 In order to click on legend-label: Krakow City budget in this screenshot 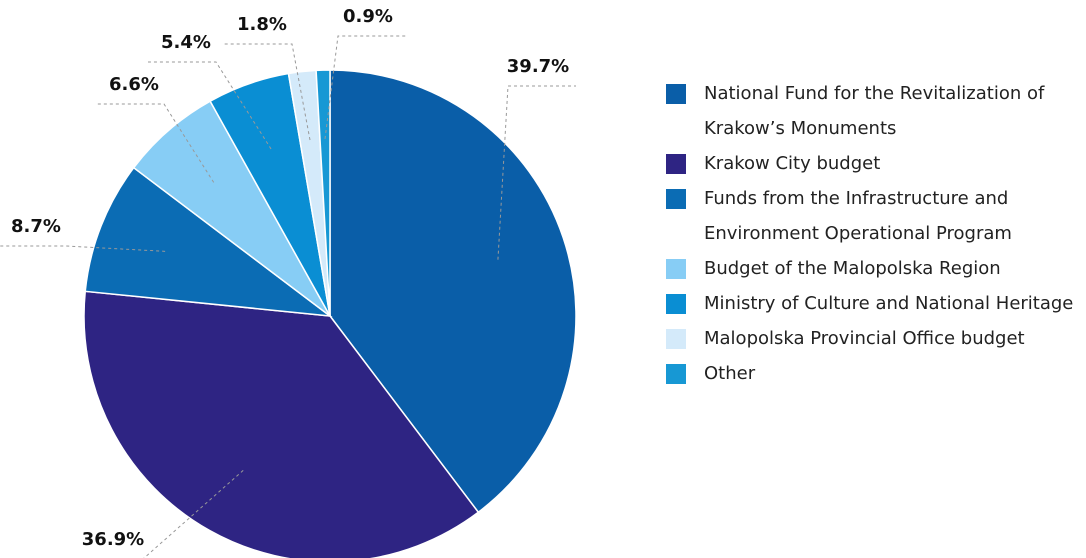, I will do `click(792, 163)`.